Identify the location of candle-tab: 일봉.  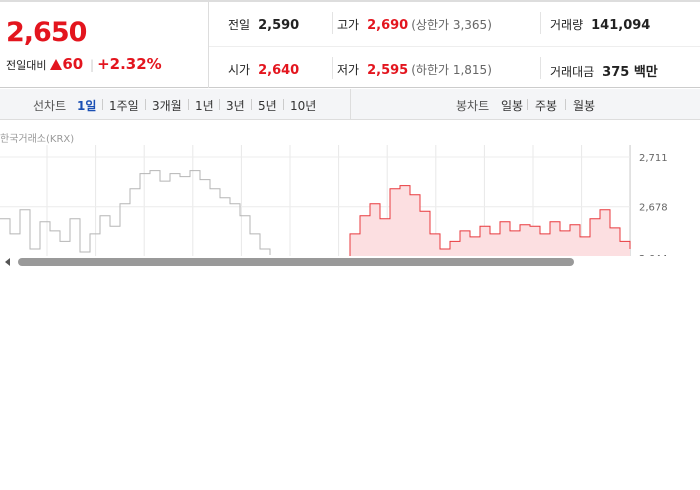
(512, 106).